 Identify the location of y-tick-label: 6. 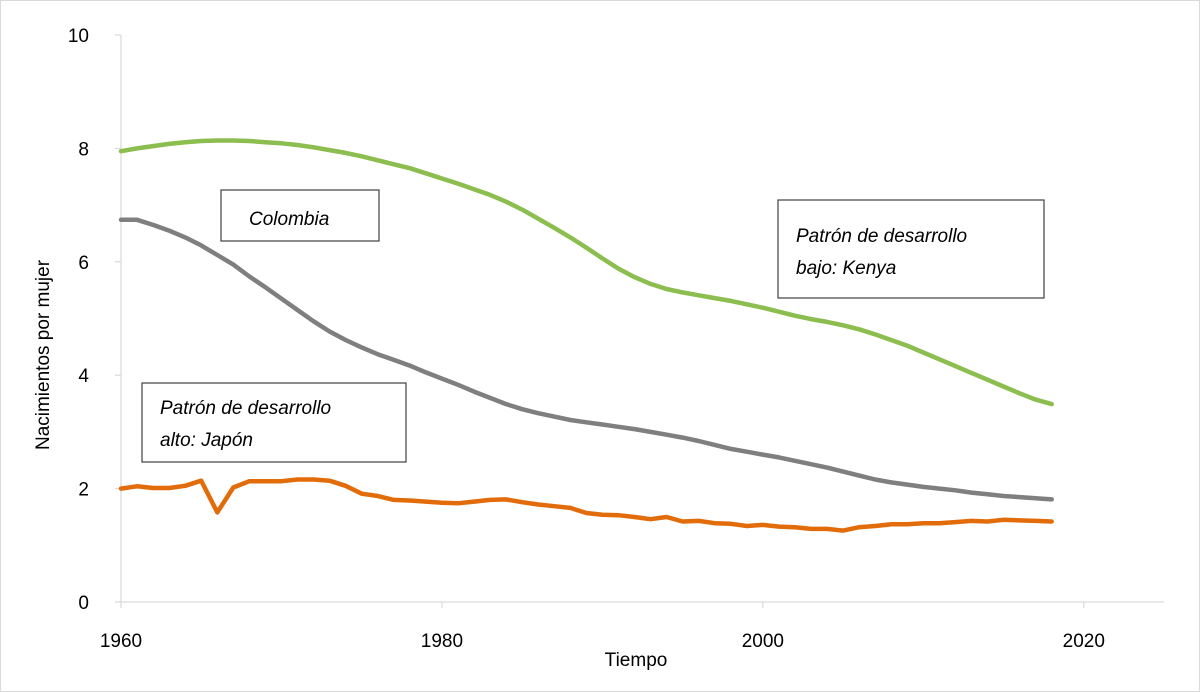
(83, 263).